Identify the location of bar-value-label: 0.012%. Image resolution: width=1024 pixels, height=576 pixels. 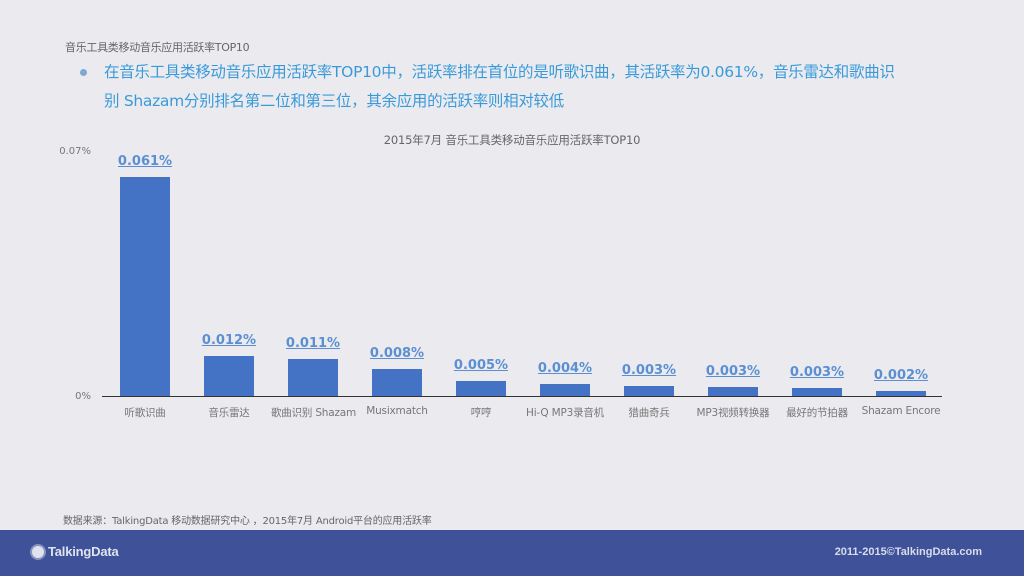
(229, 340).